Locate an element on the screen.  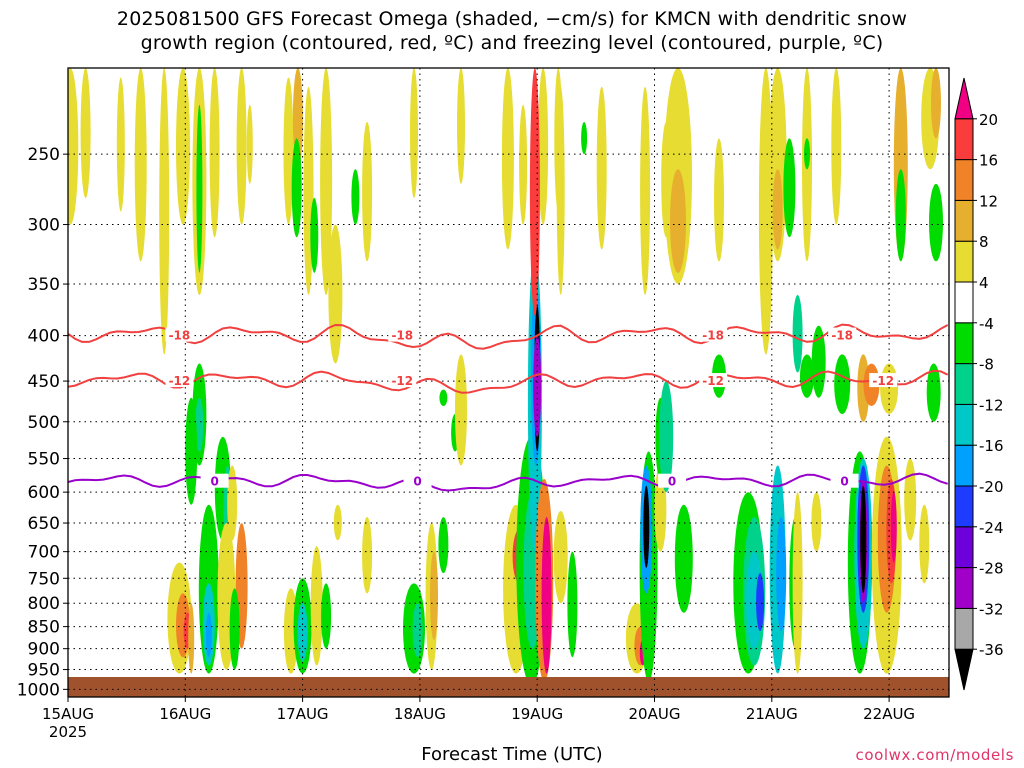
y-tick-label: 700 is located at coordinates (44, 553).